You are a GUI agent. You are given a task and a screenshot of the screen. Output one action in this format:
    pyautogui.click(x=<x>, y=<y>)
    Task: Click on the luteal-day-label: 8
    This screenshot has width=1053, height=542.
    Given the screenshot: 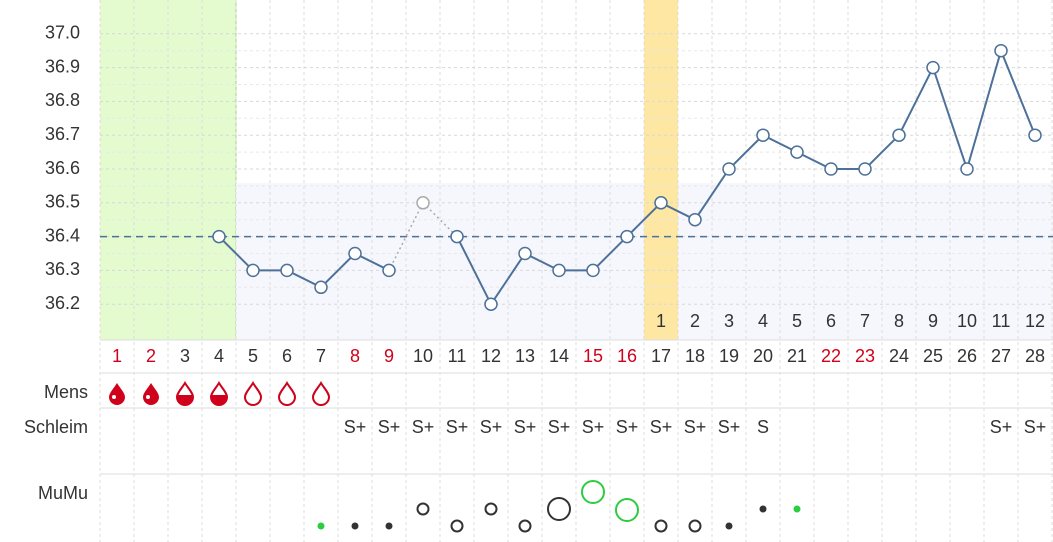 What is the action you would take?
    pyautogui.click(x=899, y=321)
    